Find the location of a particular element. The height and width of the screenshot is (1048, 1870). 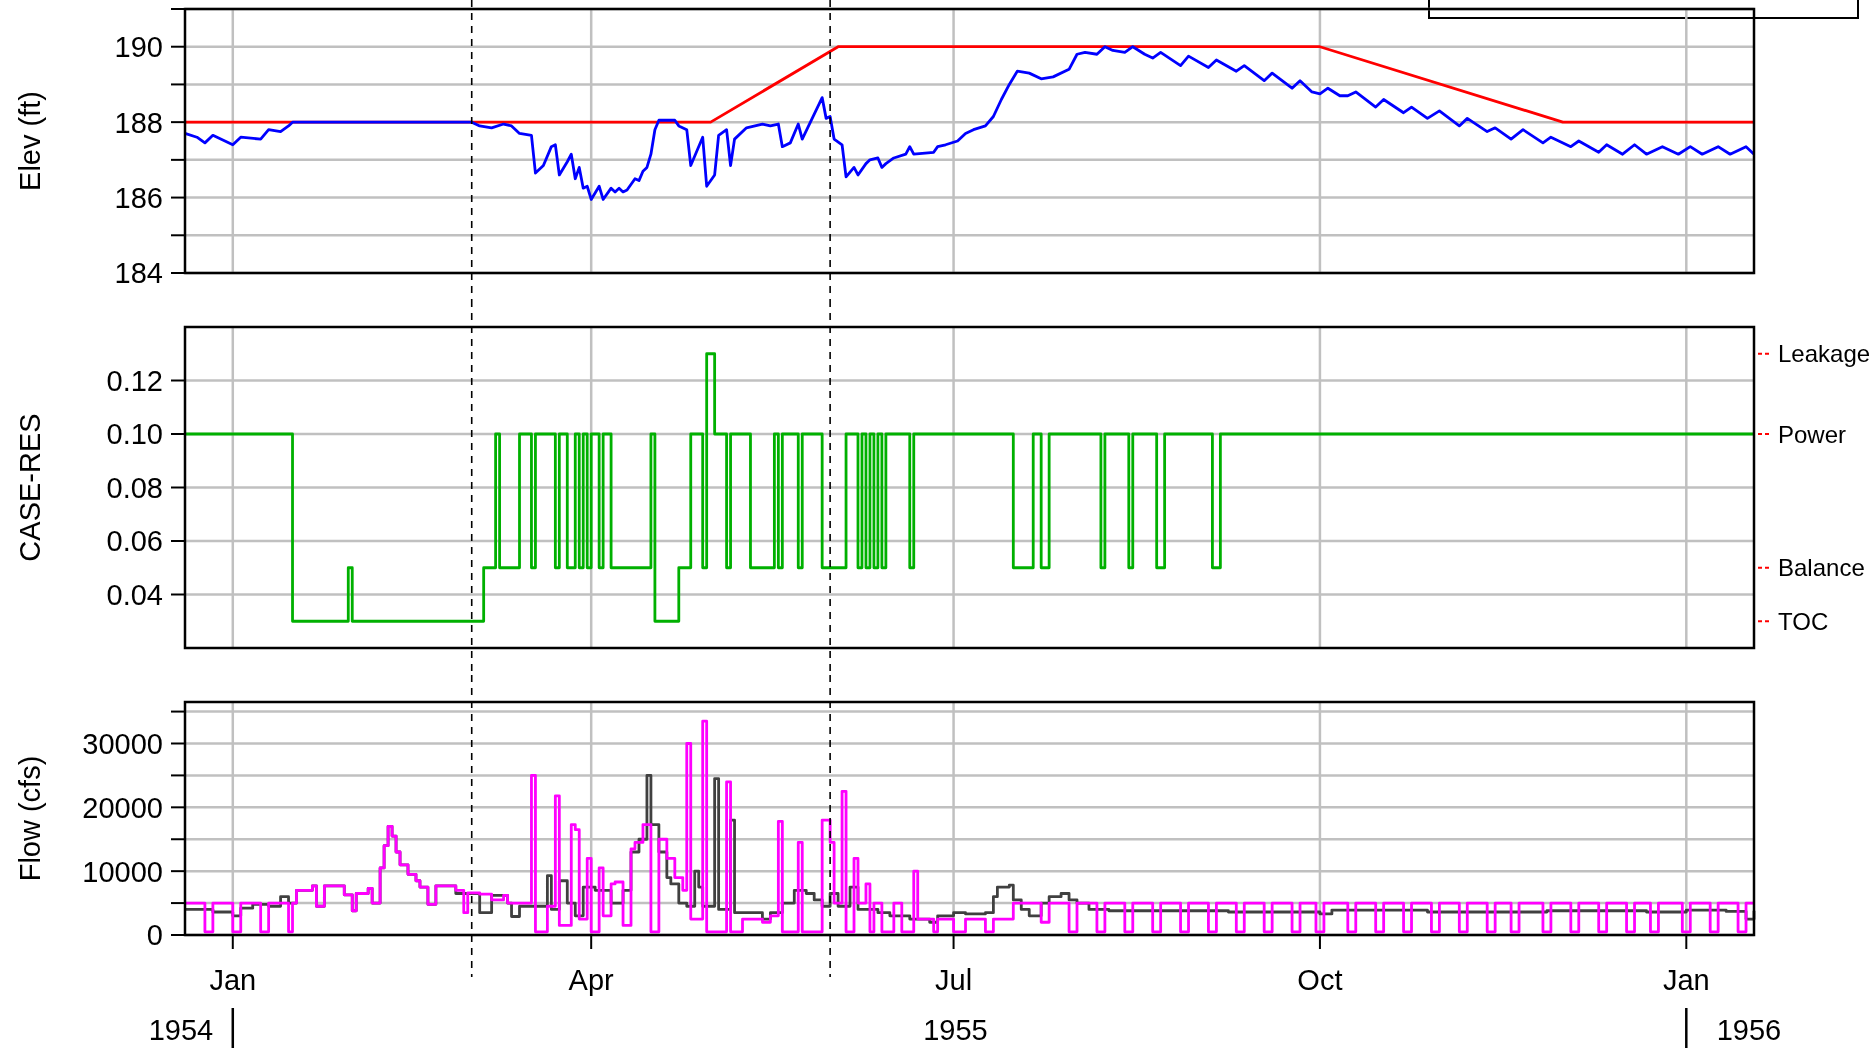

ref-line-label: Balance is located at coordinates (1821, 568).